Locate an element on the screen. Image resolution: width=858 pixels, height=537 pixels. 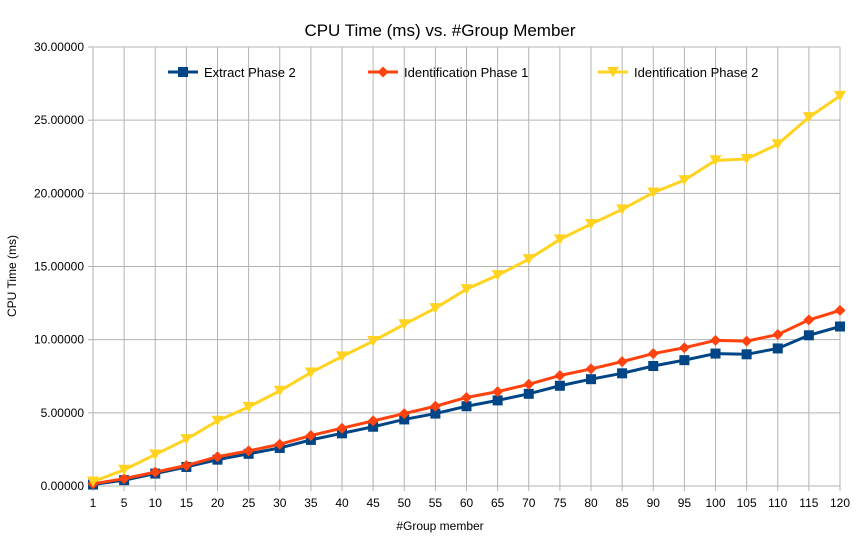
legend-item: Identification Phase 2 is located at coordinates (678, 72).